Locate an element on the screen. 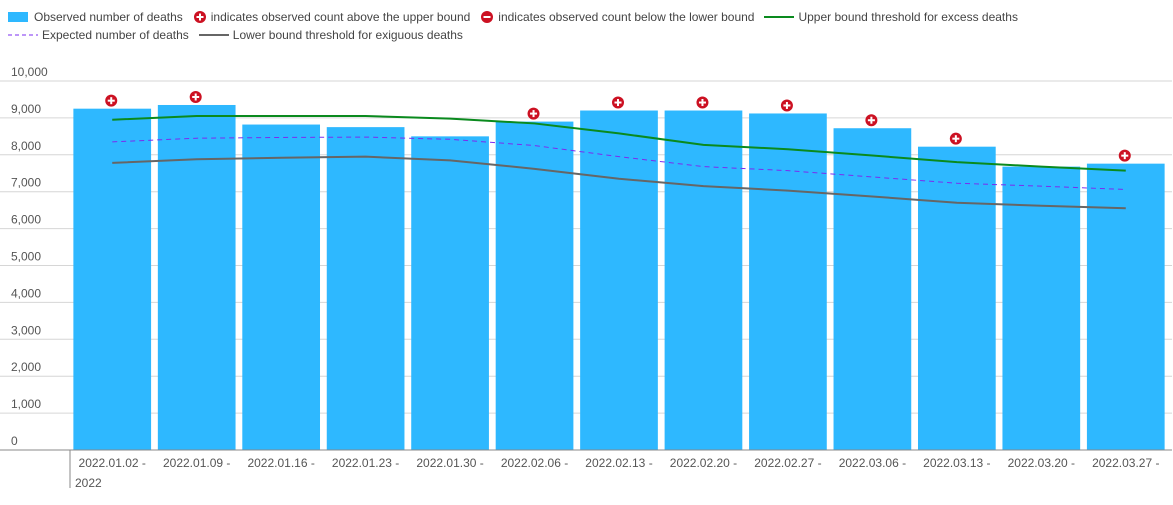 The height and width of the screenshot is (505, 1173). legend-item-upper: Upper bound threshold for excess deaths is located at coordinates (891, 17).